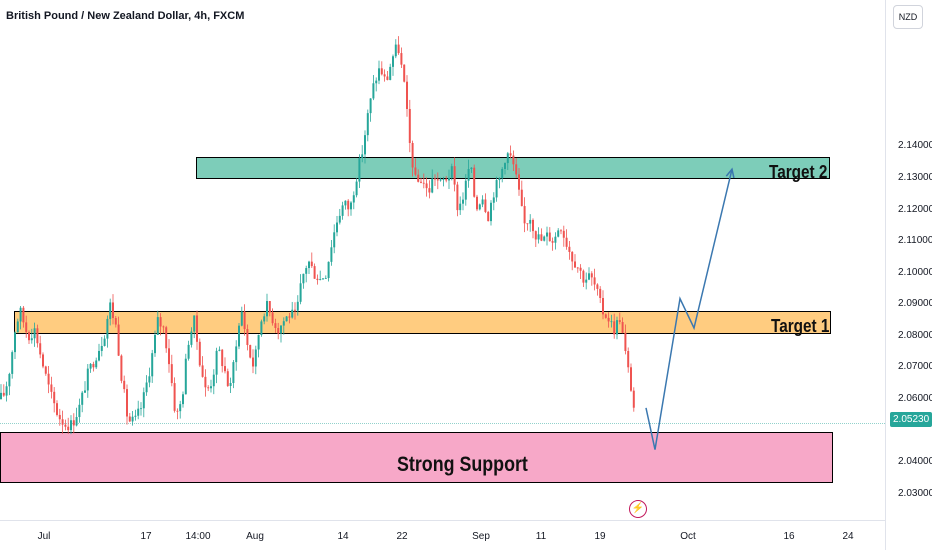 This screenshot has width=932, height=551. What do you see at coordinates (915, 367) in the screenshot?
I see `price-tick-label: 2.07000` at bounding box center [915, 367].